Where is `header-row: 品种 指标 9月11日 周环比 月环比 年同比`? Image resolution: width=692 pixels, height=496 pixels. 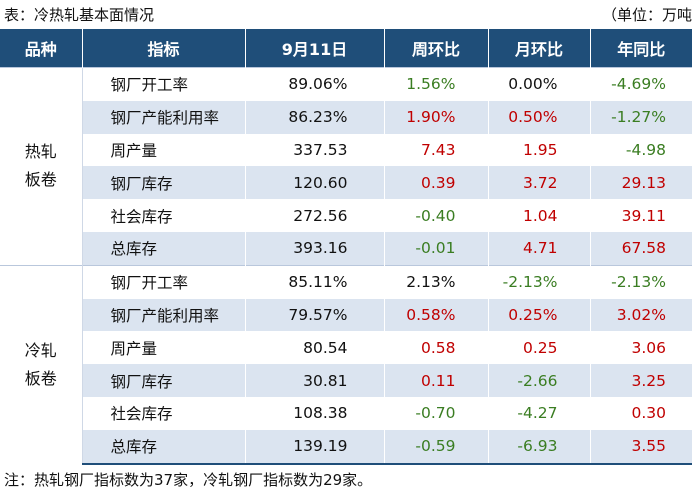 header-row: 品种 指标 9月11日 周环比 月环比 年同比 is located at coordinates (346, 48).